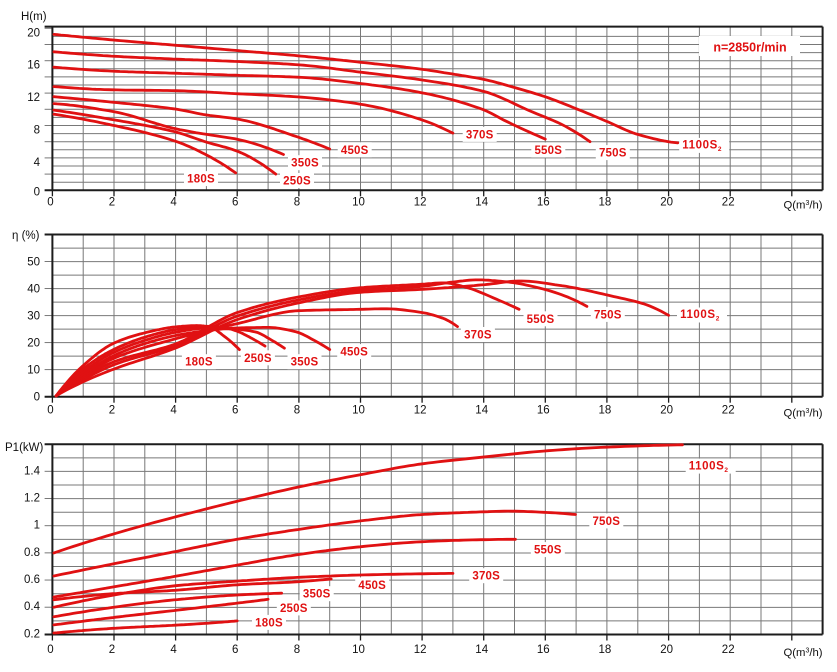 Image resolution: width=837 pixels, height=672 pixels. Describe the element at coordinates (32, 607) in the screenshot. I see `svg-text: 0.4` at that location.